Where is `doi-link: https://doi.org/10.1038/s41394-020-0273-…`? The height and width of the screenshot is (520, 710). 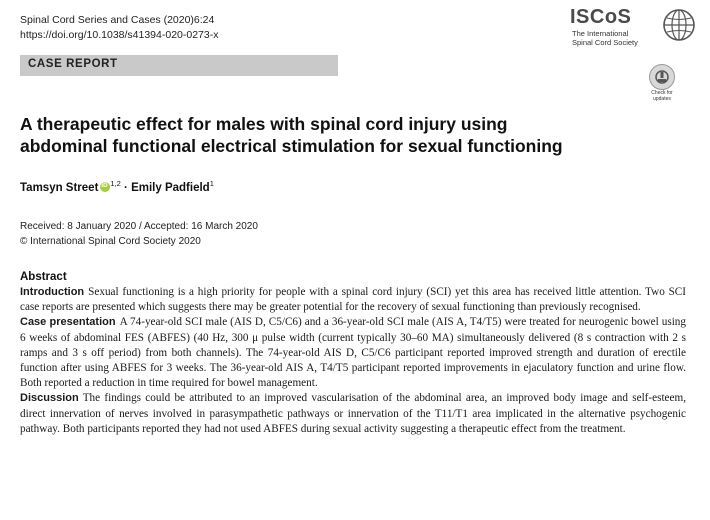 doi-link: https://doi.org/10.1038/s41394-020-0273-… is located at coordinates (119, 35).